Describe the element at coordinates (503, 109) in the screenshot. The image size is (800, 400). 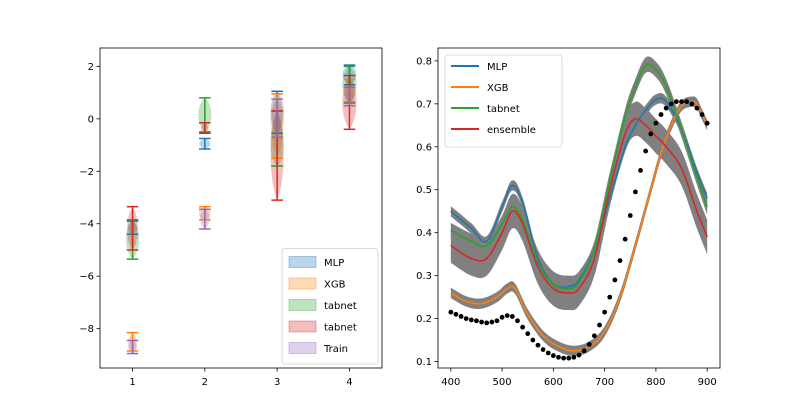
I see `legend-label-tabnet: tabnet` at that location.